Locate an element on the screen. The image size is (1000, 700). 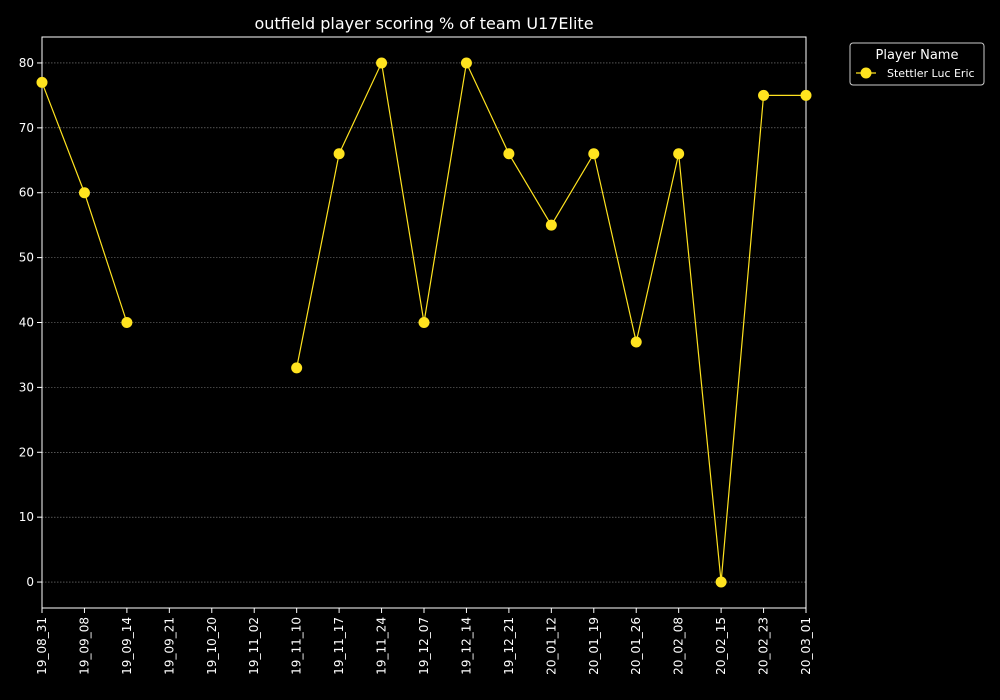
x-tick-label: 19_09_14 is located at coordinates (127, 646).